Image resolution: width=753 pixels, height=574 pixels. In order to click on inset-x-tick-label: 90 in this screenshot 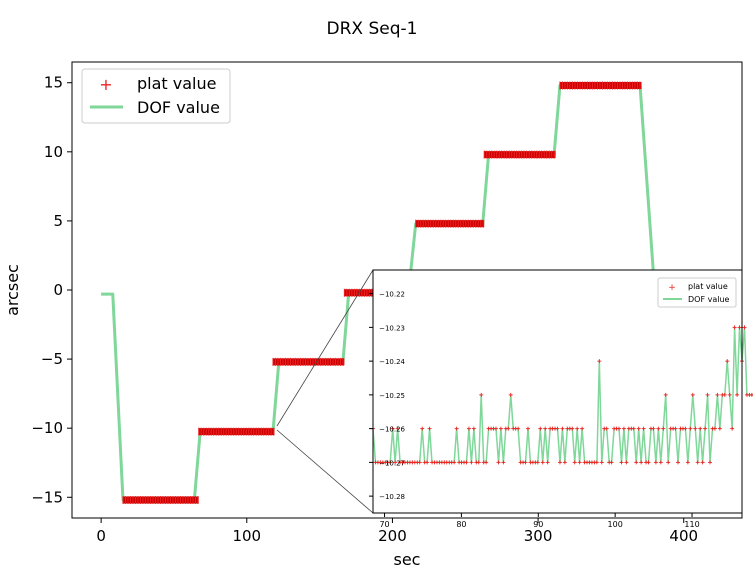, I will do `click(538, 524)`.